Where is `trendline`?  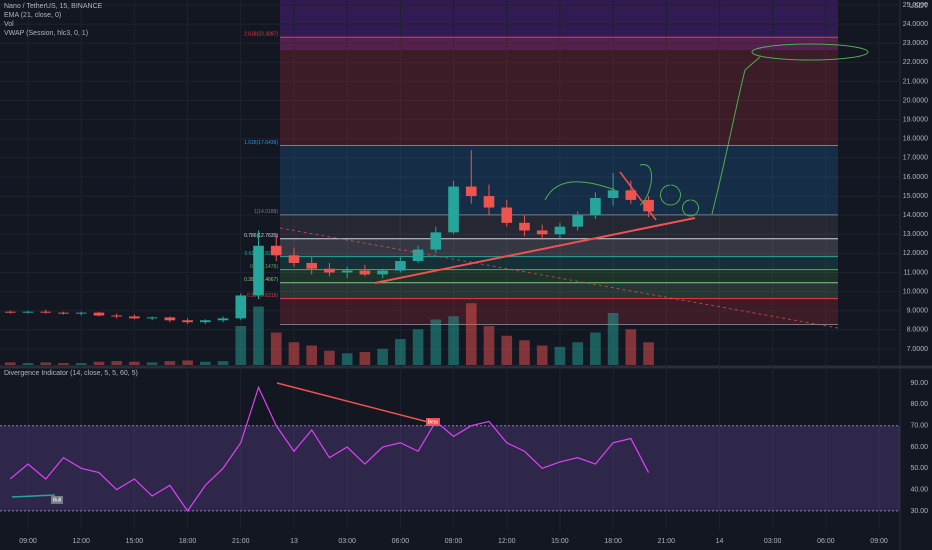
trendline is located at coordinates (535, 250).